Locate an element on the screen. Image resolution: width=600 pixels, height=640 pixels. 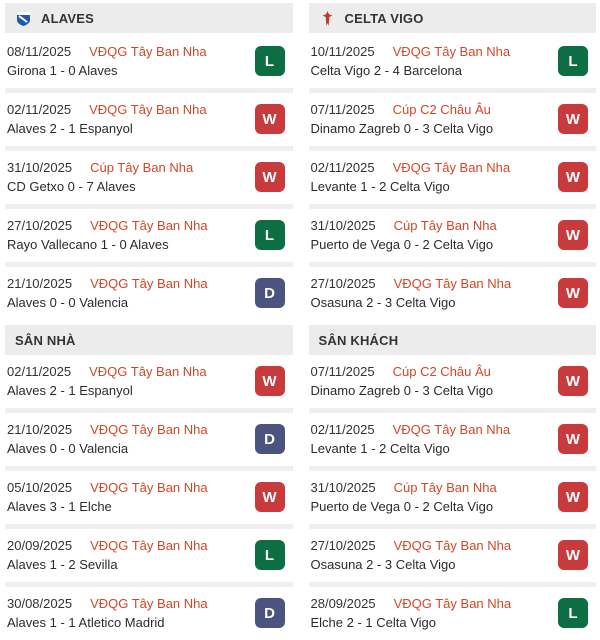
match-result: Alaves 3 - 1 Elche is located at coordinates (59, 506).